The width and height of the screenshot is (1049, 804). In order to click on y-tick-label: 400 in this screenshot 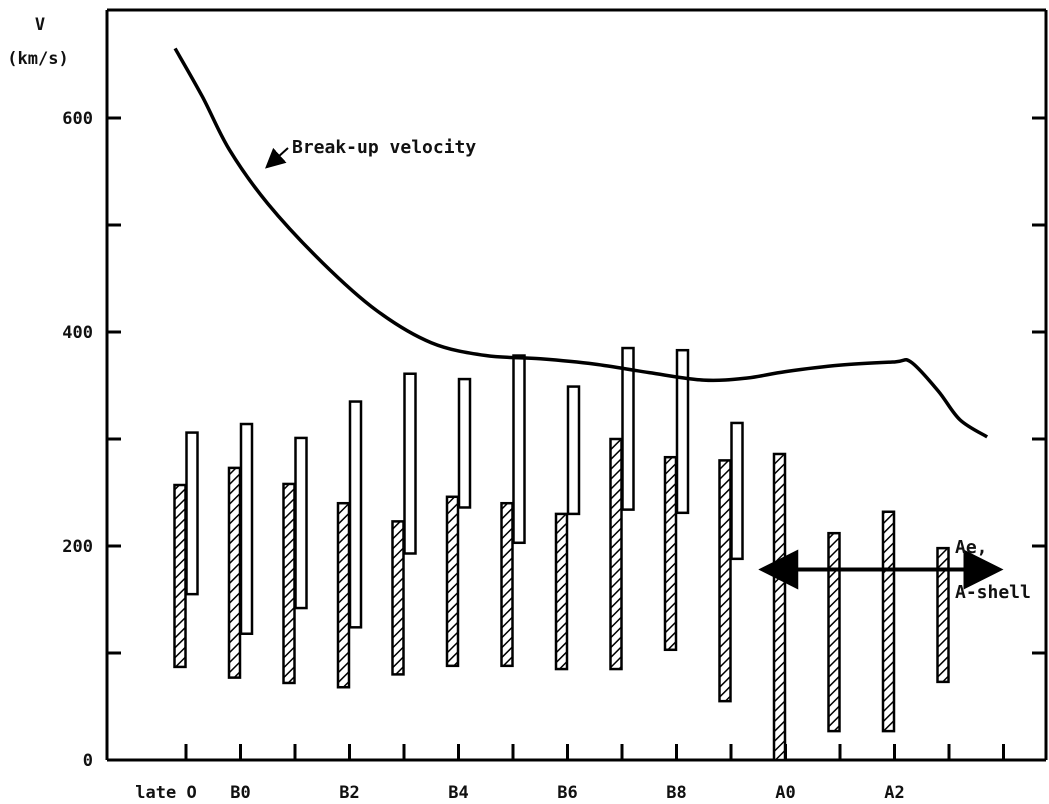, I will do `click(77, 333)`.